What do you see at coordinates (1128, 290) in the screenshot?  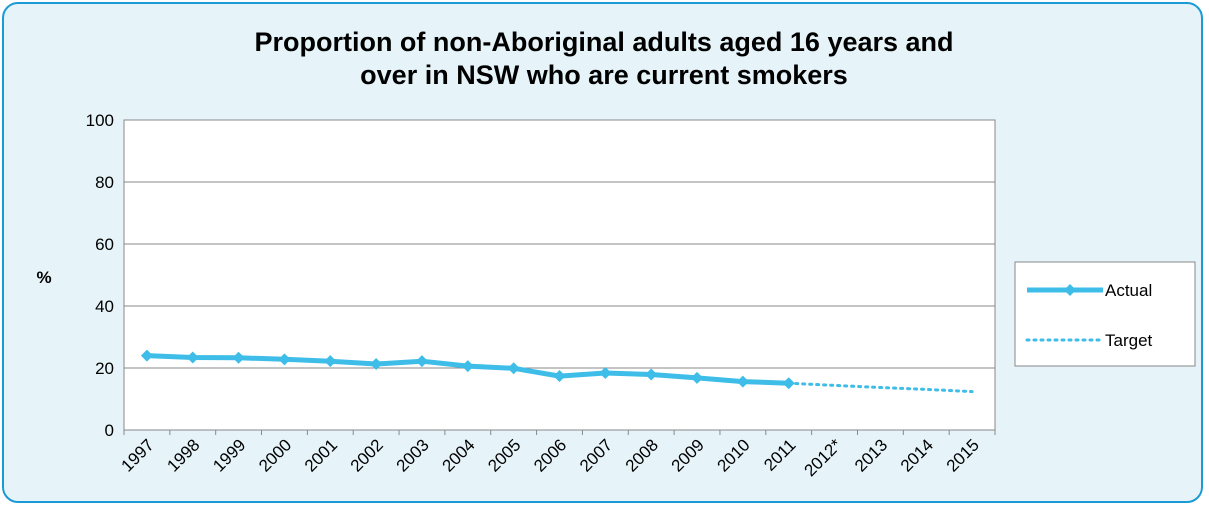 I see `legend-actual-label: Actual` at bounding box center [1128, 290].